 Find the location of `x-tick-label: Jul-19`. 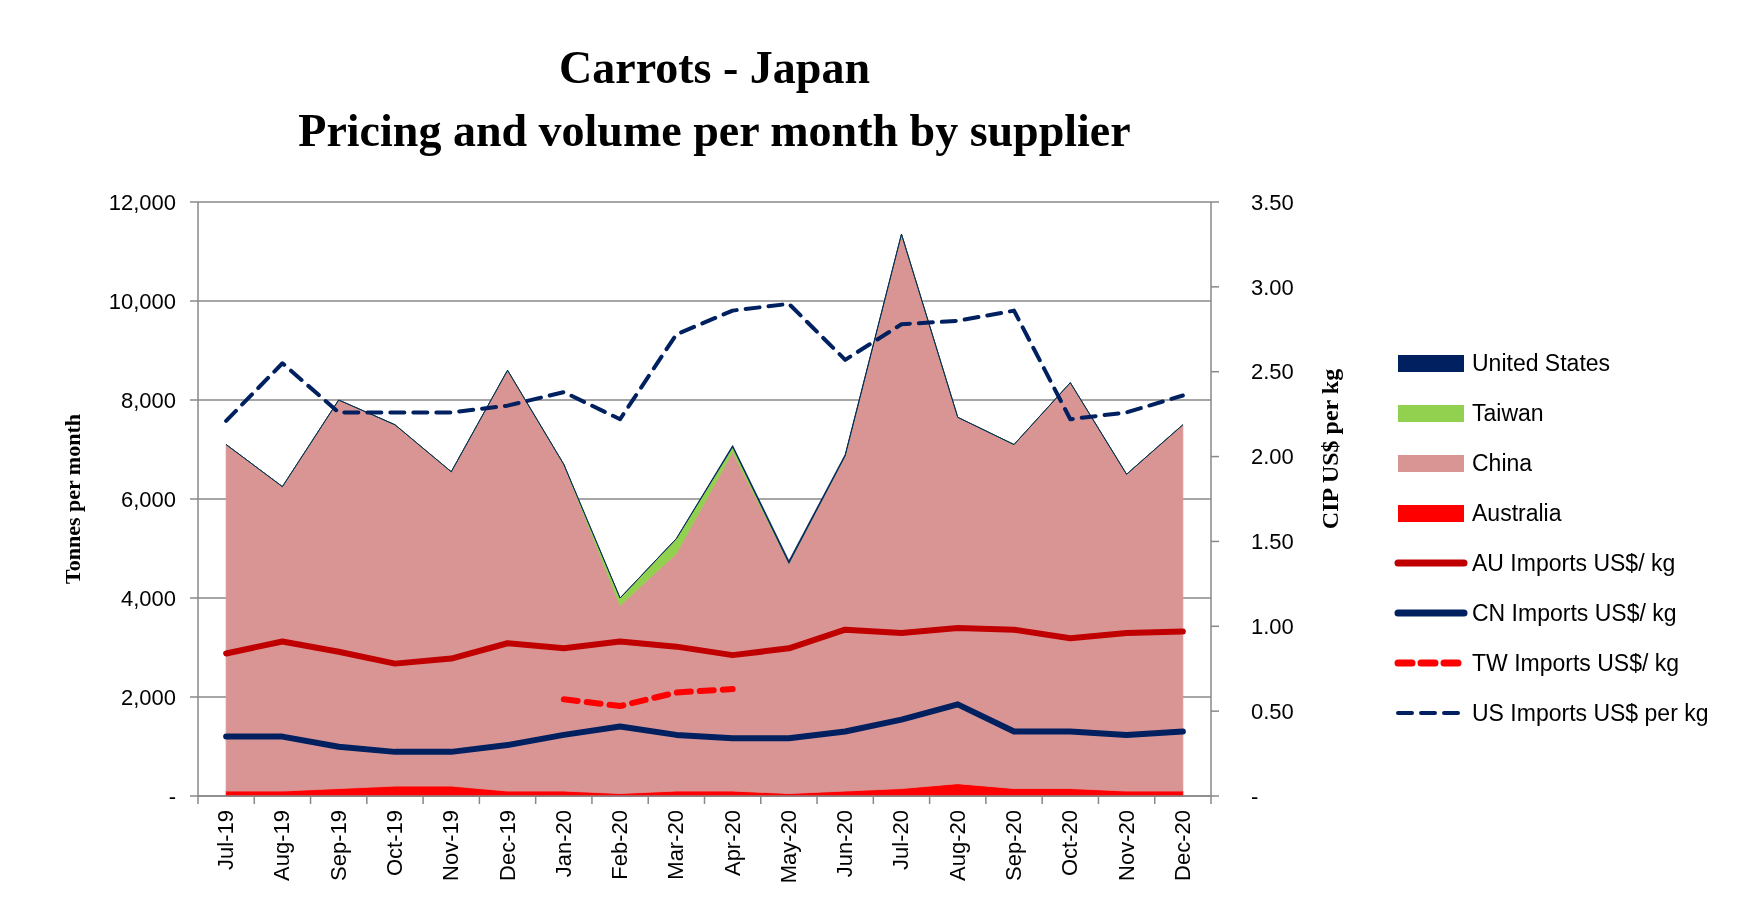

x-tick-label: Jul-19 is located at coordinates (226, 840).